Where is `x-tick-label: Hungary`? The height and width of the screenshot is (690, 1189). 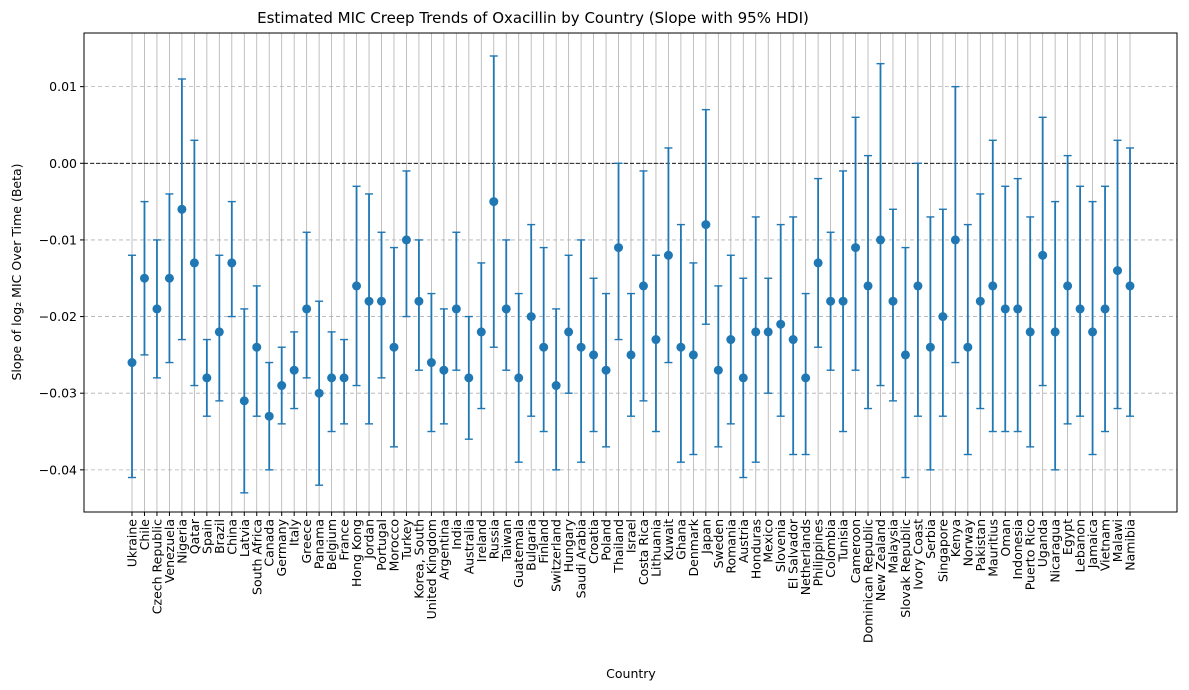 x-tick-label: Hungary is located at coordinates (568, 545).